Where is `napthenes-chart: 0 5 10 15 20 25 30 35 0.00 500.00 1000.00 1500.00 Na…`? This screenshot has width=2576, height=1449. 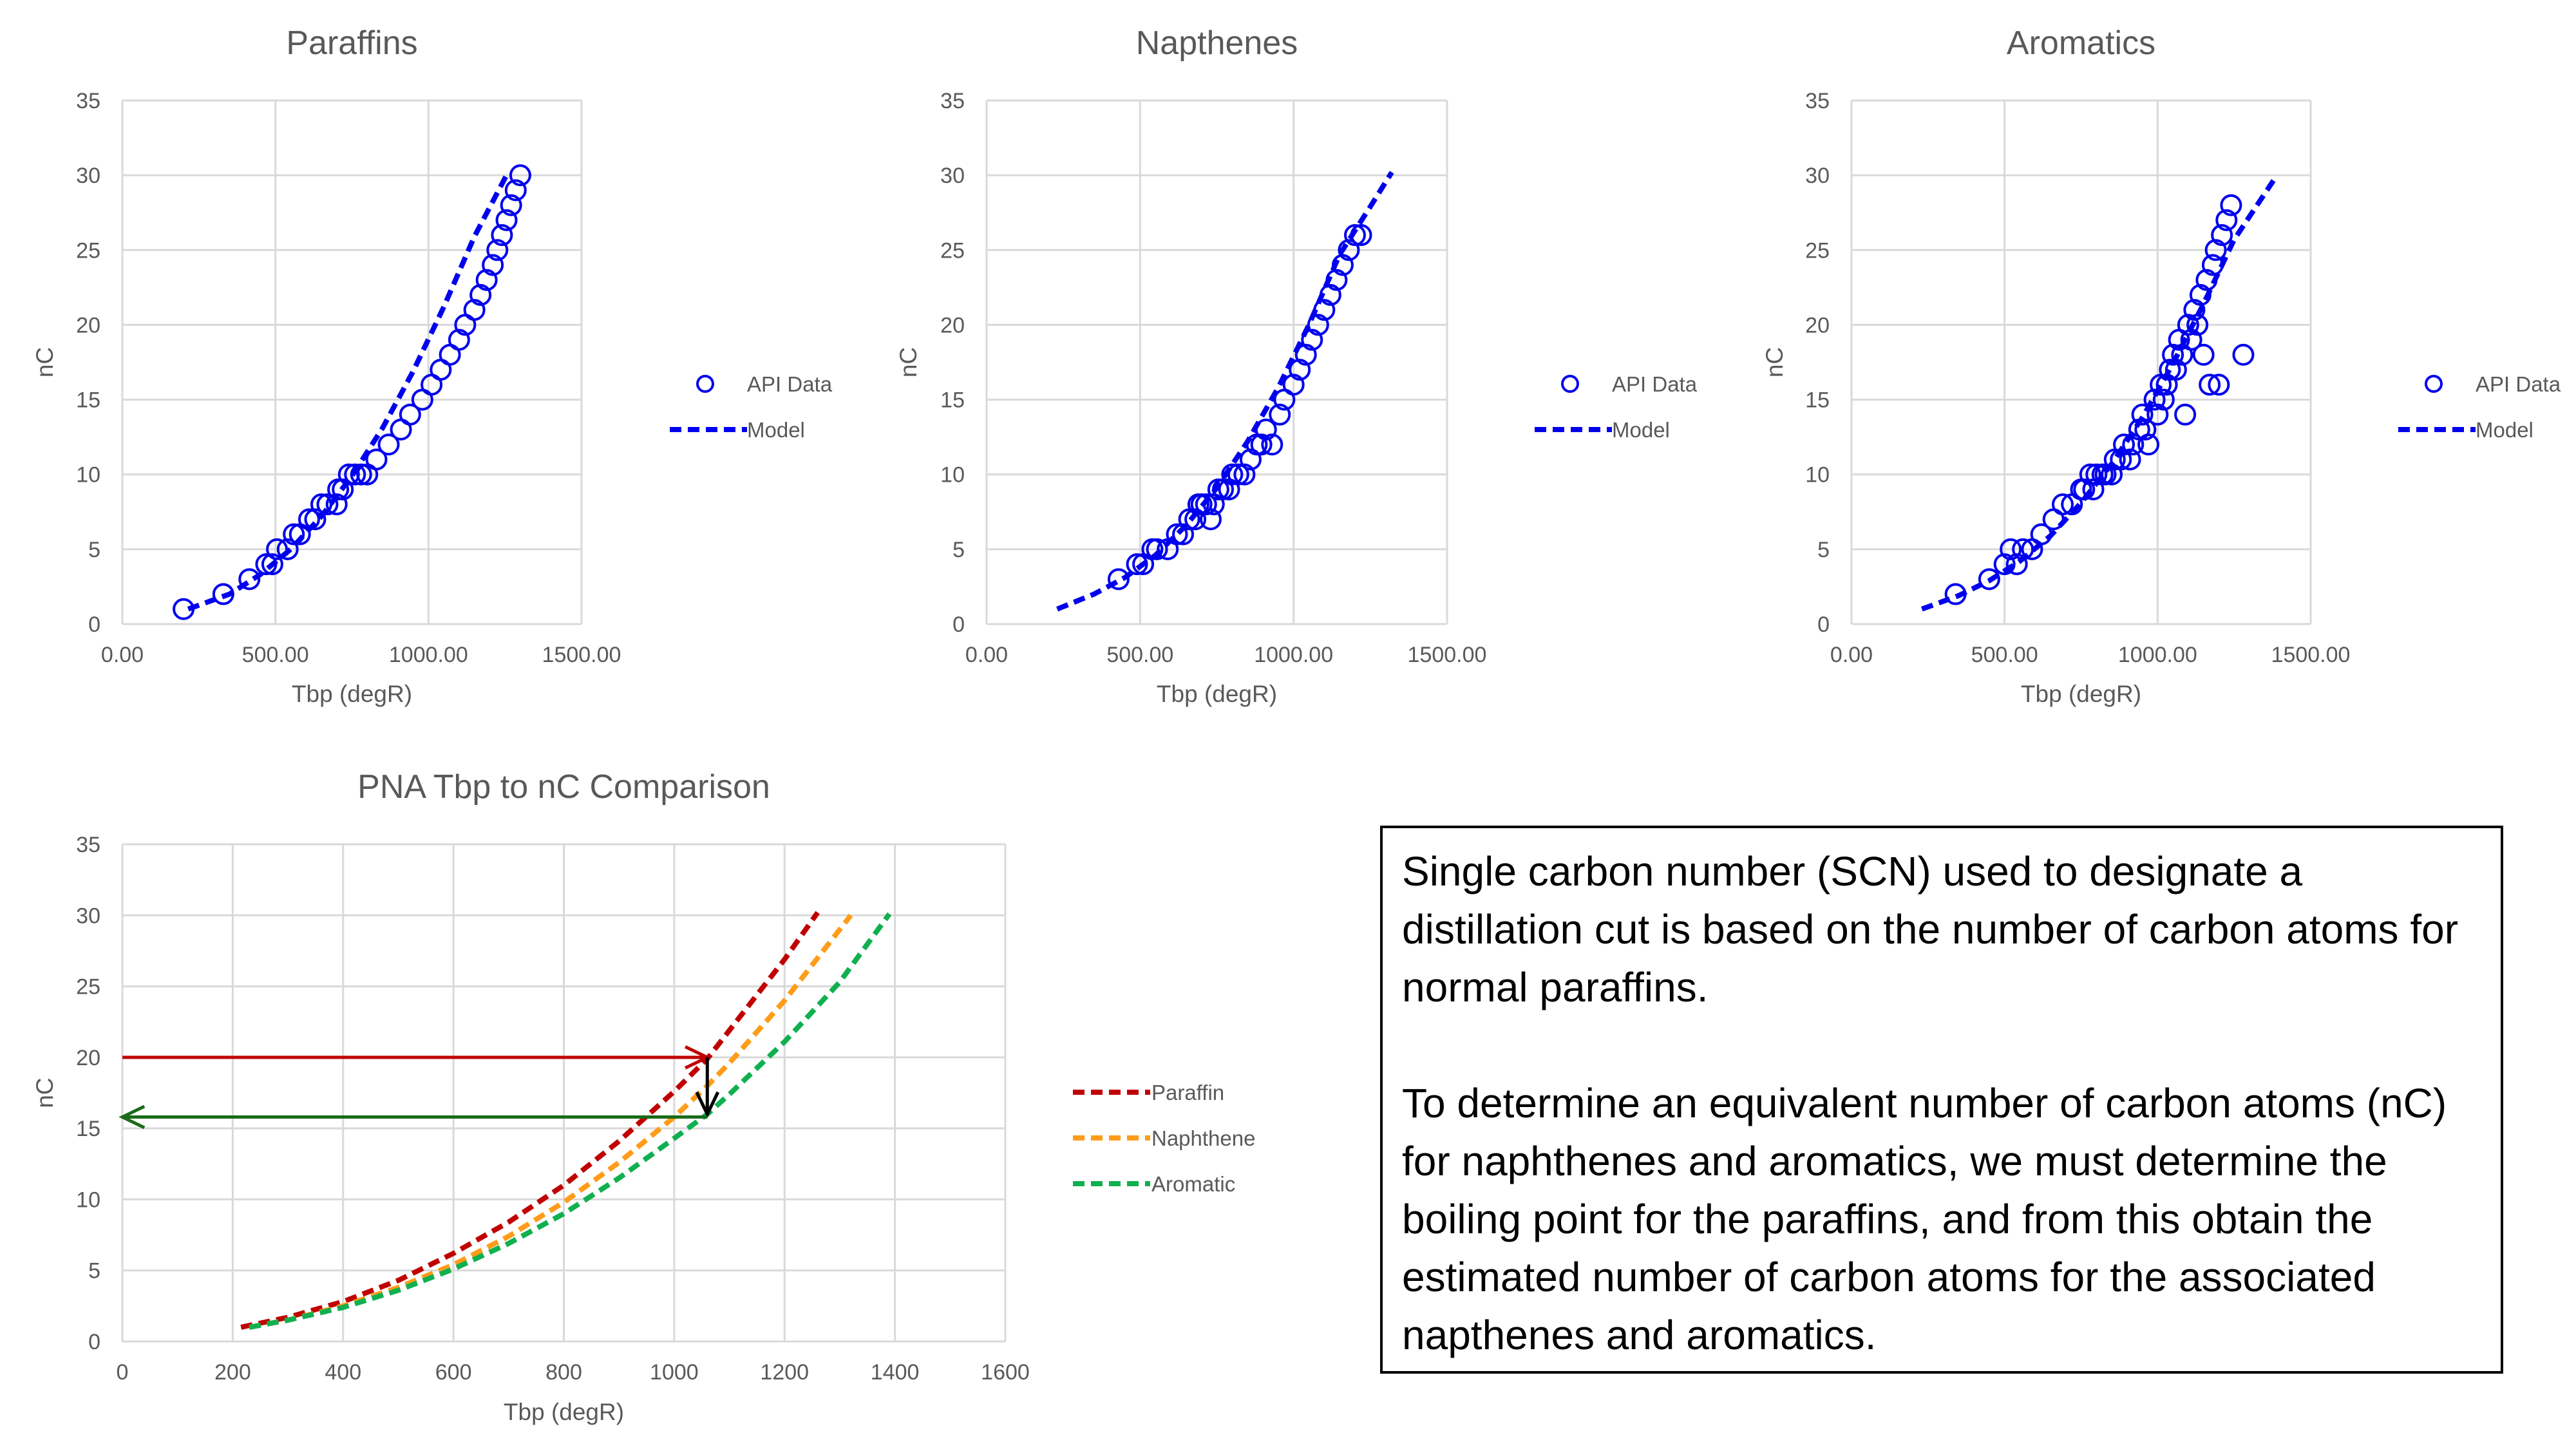
napthenes-chart: 0 5 10 15 20 25 30 35 0.00 500.00 1000.00 1500.00 Na… is located at coordinates (1296, 366).